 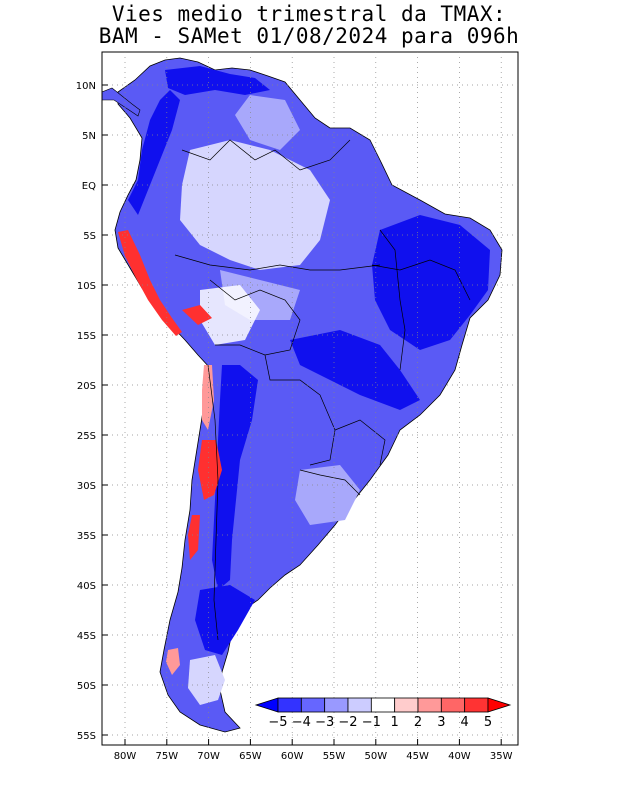 What do you see at coordinates (121, 102) in the screenshot?
I see `central-america-landmass` at bounding box center [121, 102].